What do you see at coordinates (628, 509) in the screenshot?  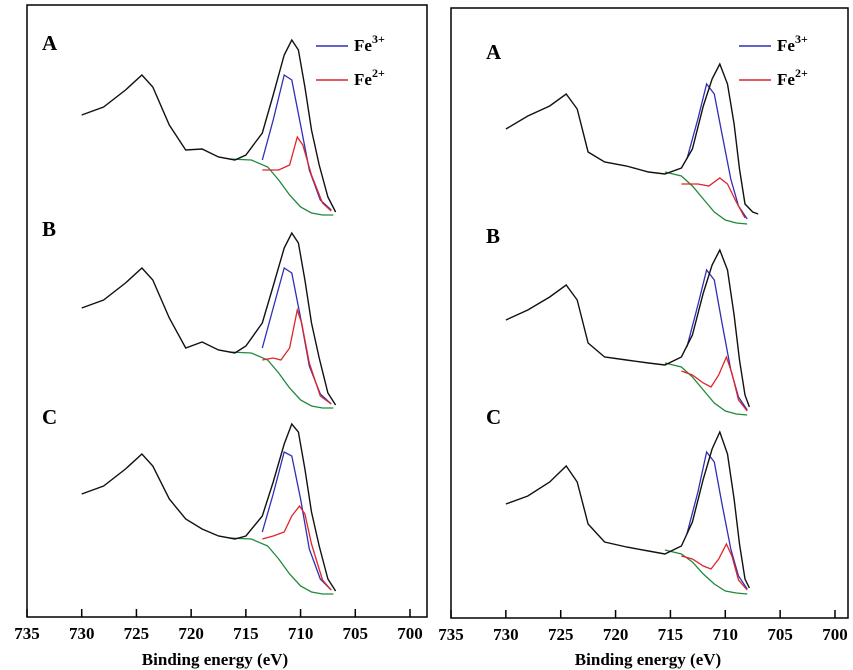 I see `right-spectrum-C-raw` at bounding box center [628, 509].